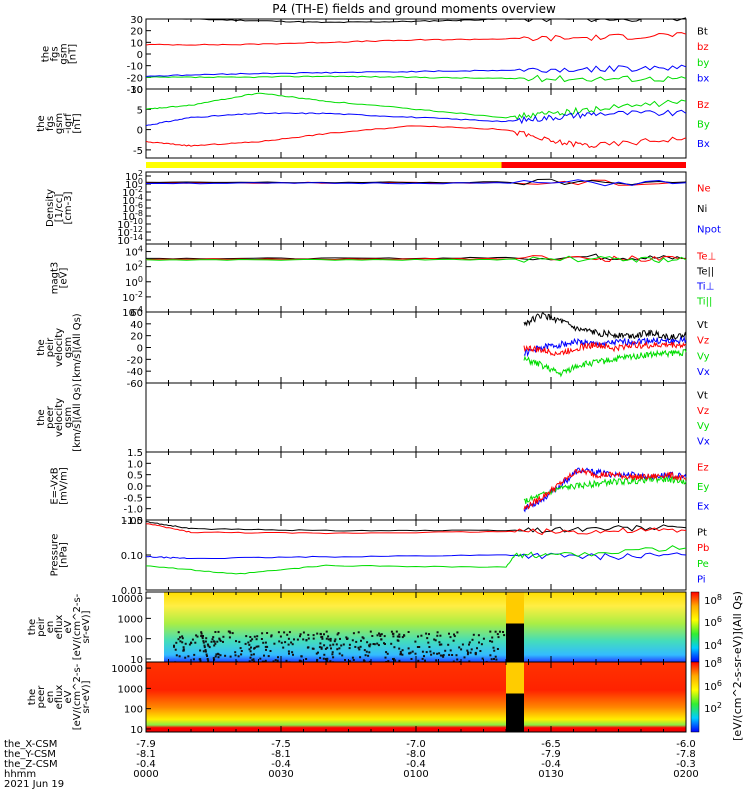 The width and height of the screenshot is (750, 800). I want to click on ytick-label: 10⁻⁴, so click(132, 312).